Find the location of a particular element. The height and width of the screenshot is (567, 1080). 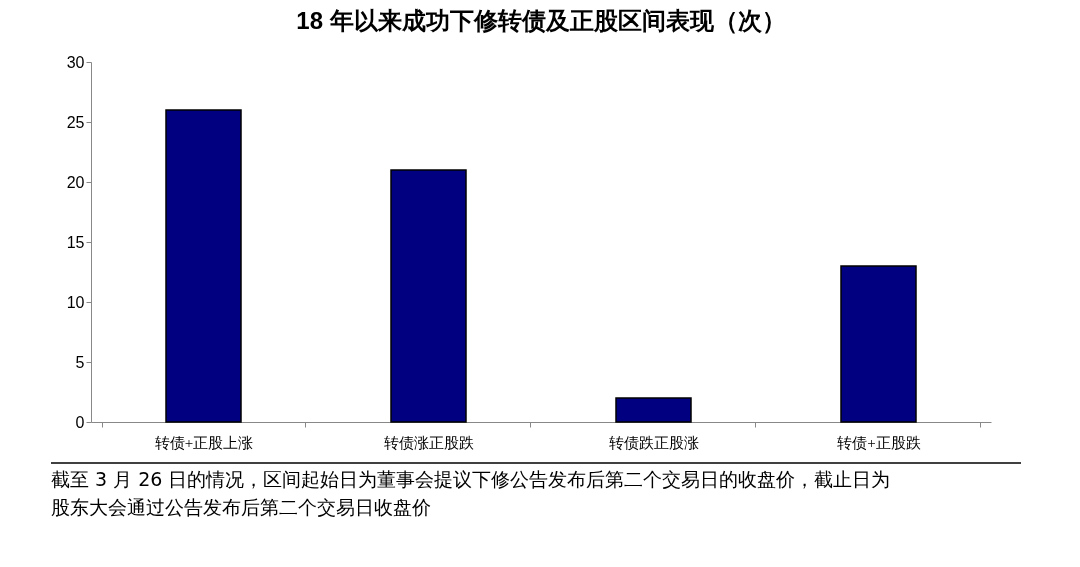

x-tick-label: 转债涨正股跌 is located at coordinates (429, 442).